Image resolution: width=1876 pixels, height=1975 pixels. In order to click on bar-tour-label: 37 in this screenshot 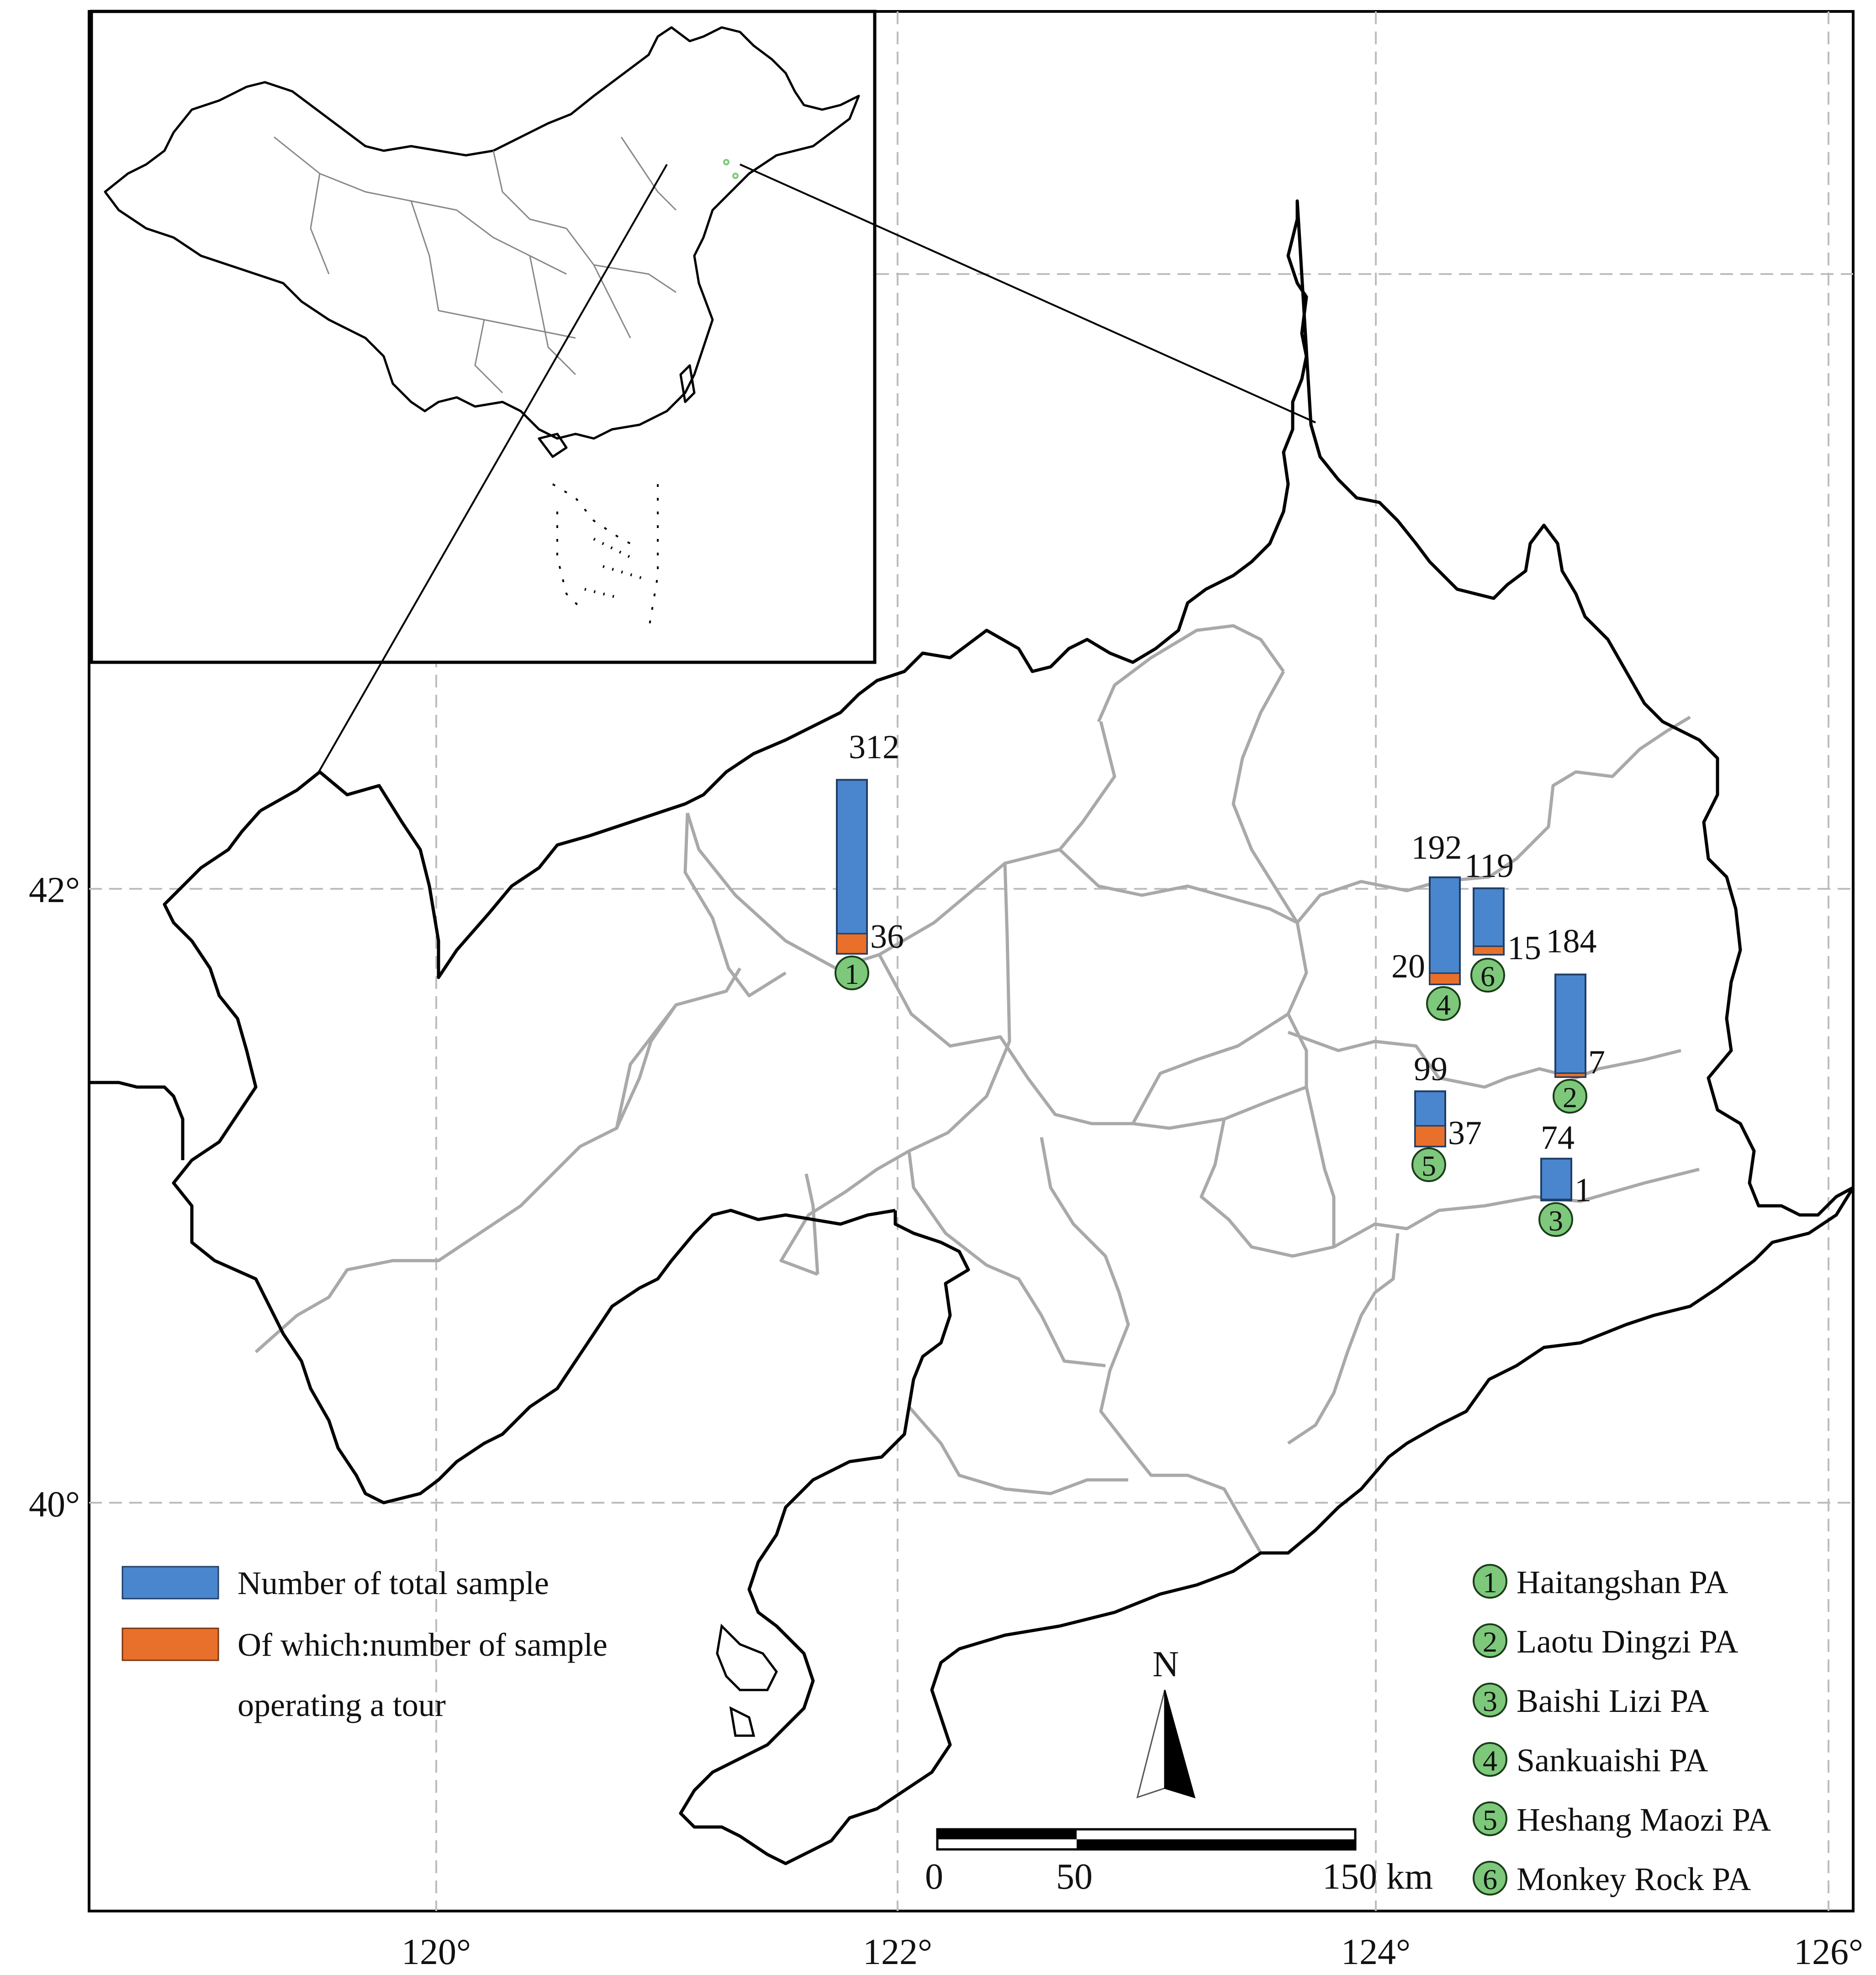, I will do `click(1465, 1133)`.